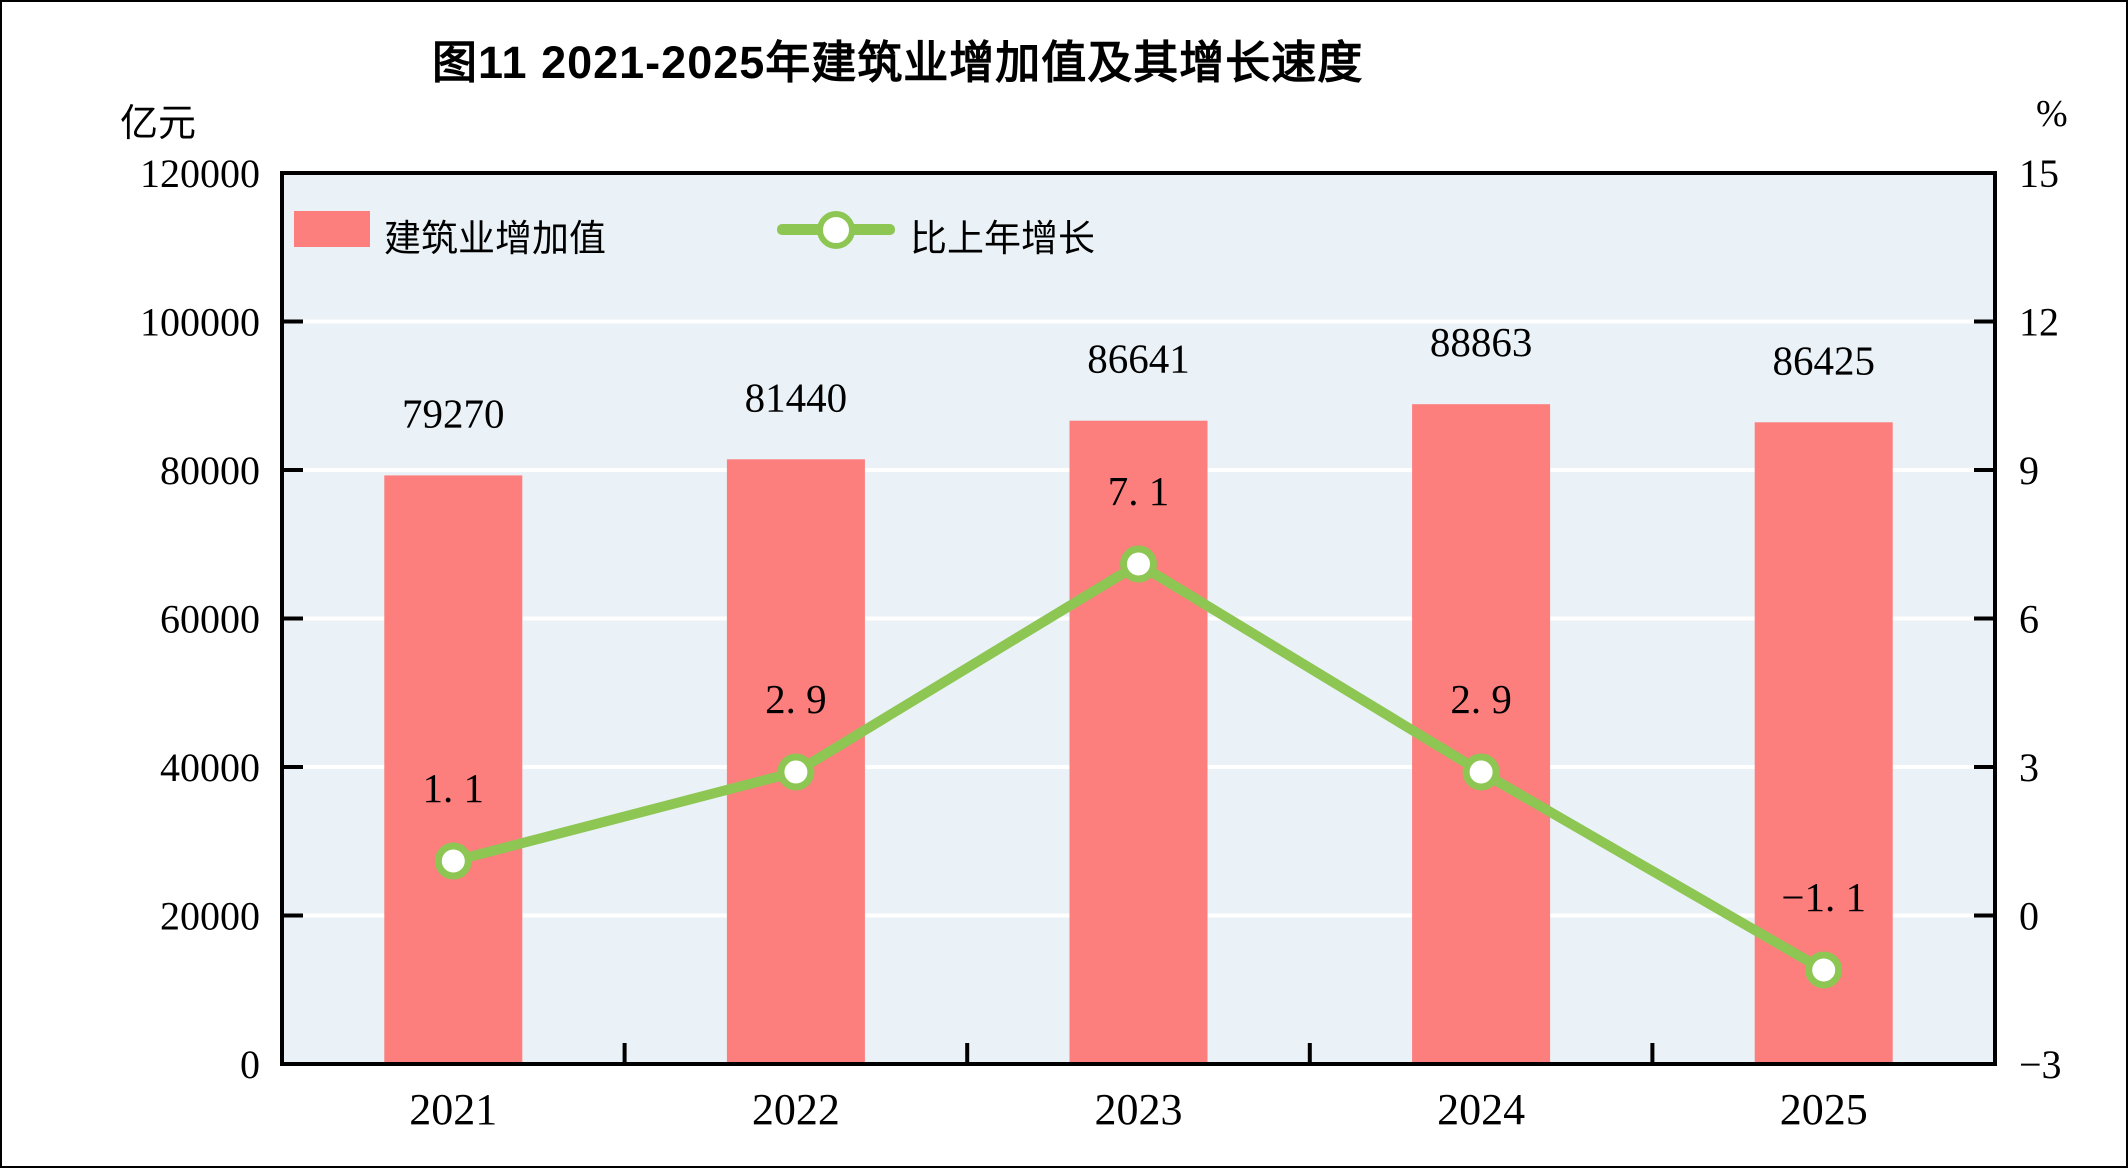  I want to click on line-value-label: −1. 1, so click(1823, 897).